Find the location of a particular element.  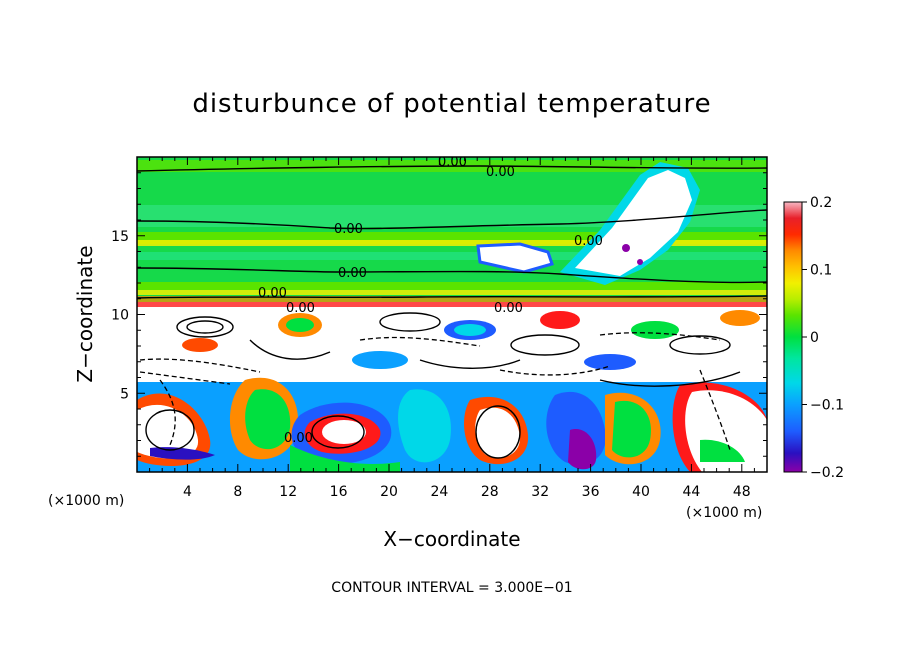

x-unit-label-left: (×1000 m) is located at coordinates (86, 501).